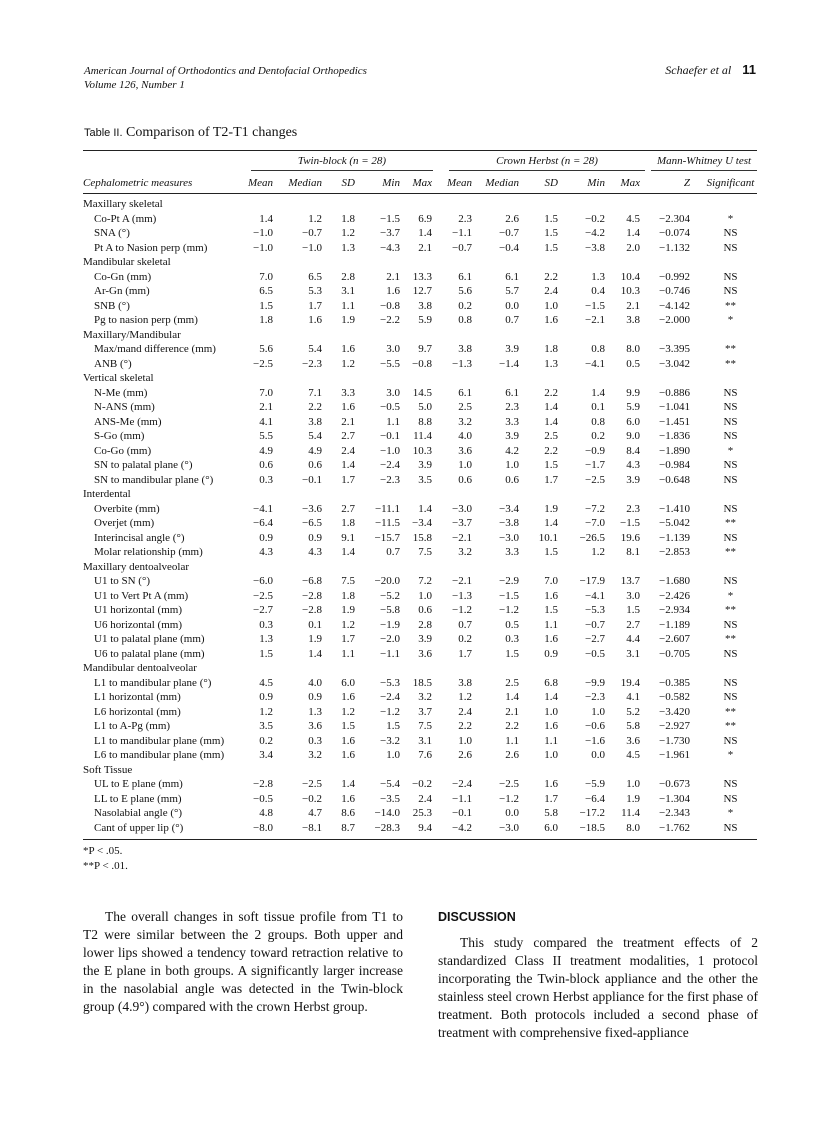 The width and height of the screenshot is (838, 1122). Describe the element at coordinates (139, 827) in the screenshot. I see `measure-label: Cant of upper lip (°)` at that location.